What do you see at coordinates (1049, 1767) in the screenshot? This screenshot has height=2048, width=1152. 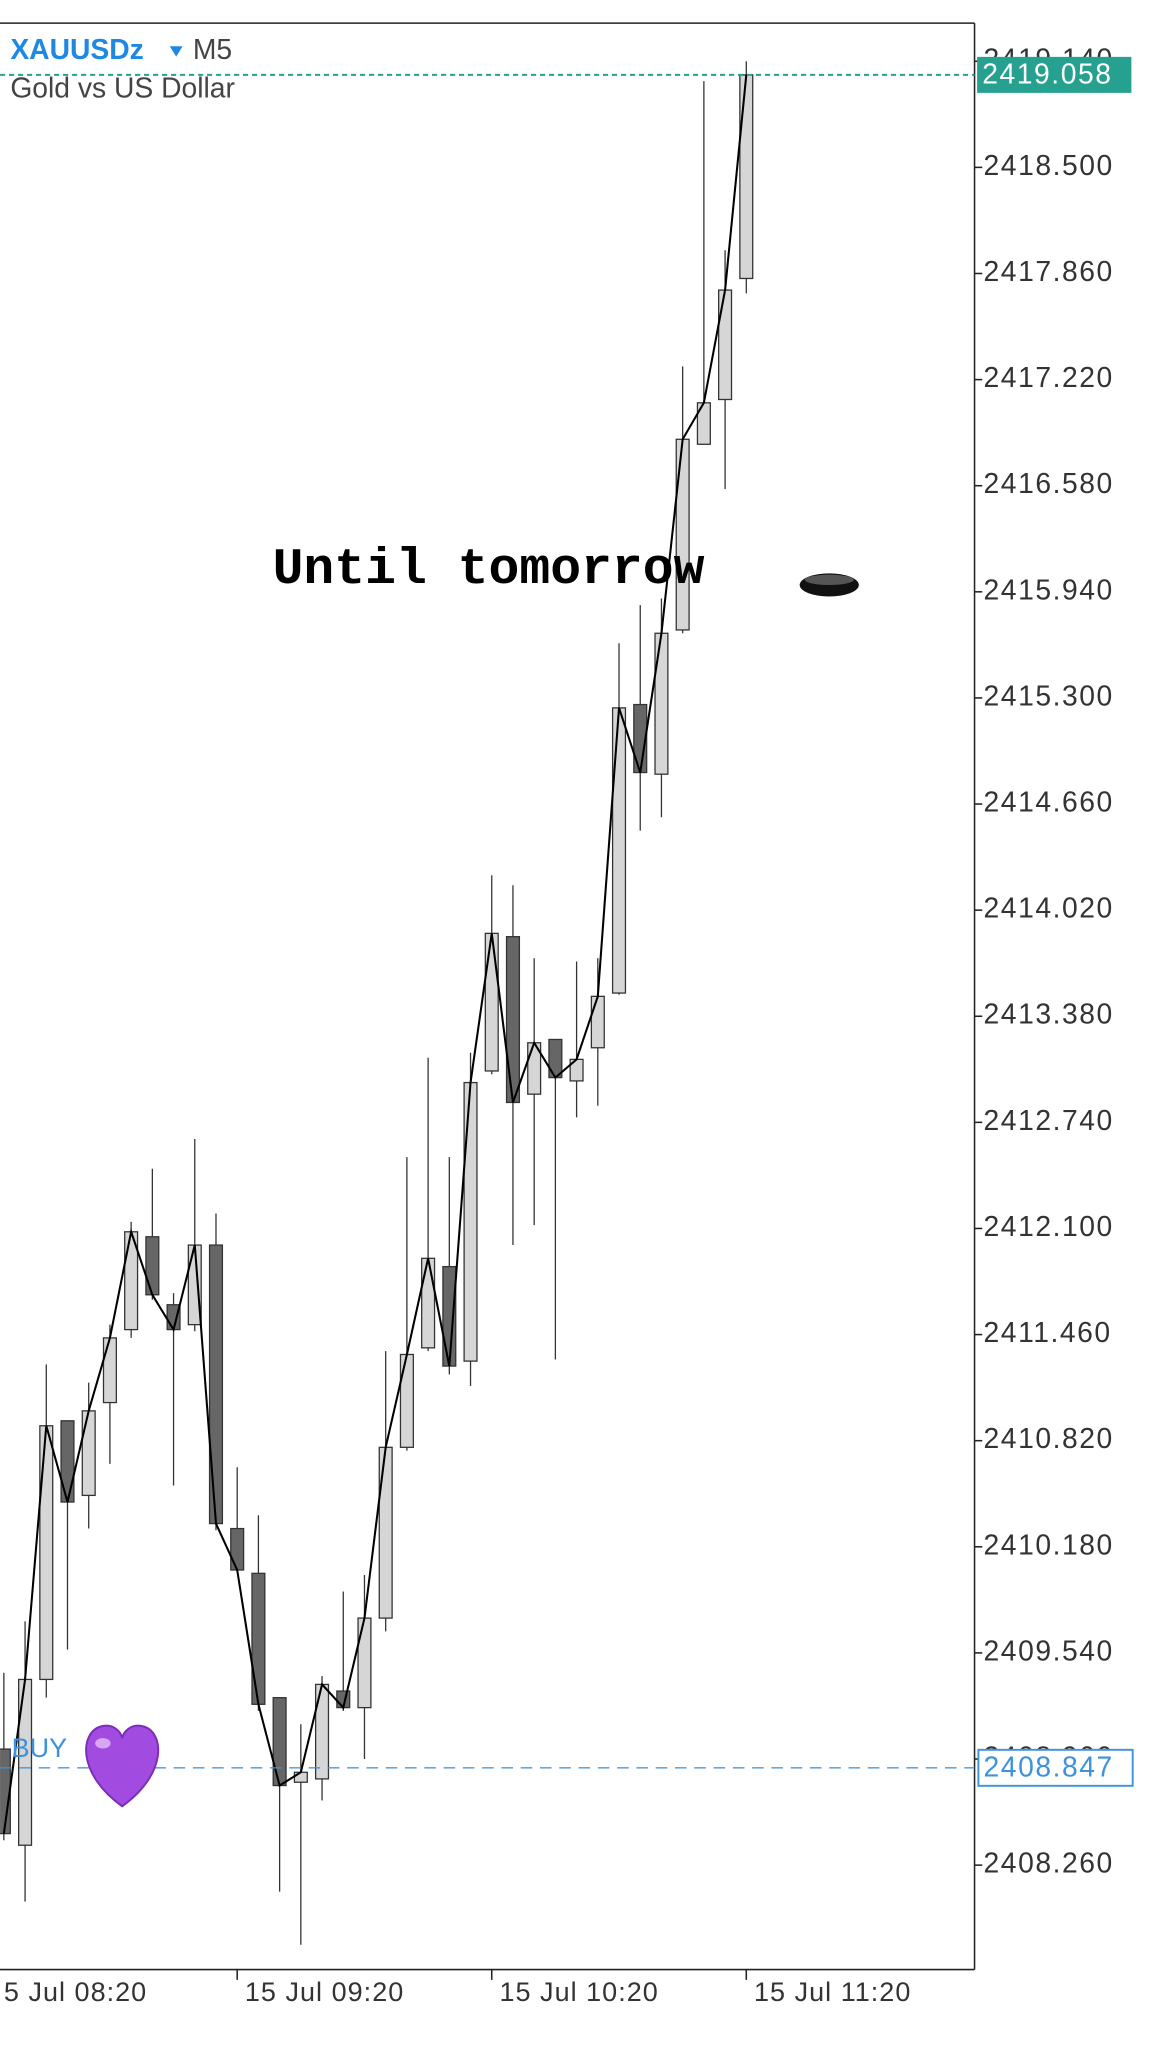 I see `buy-price-label: 2408.847` at bounding box center [1049, 1767].